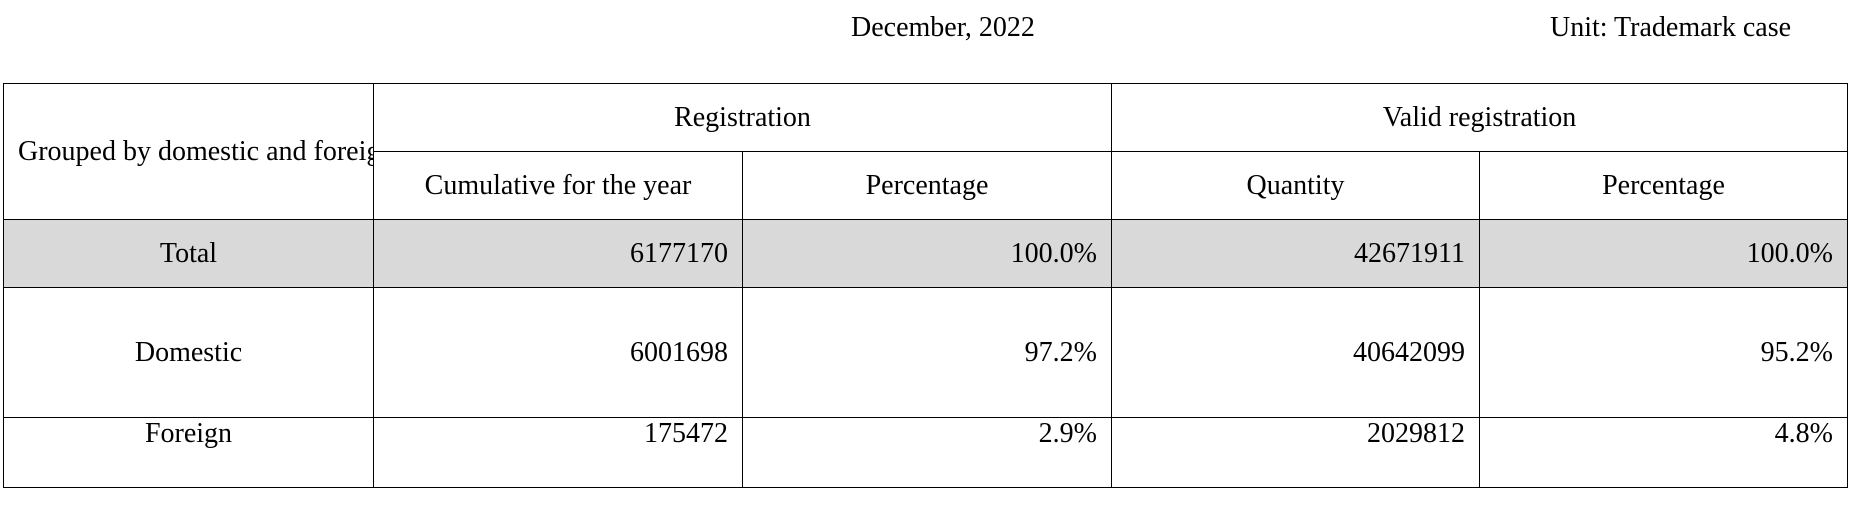 This screenshot has width=1855, height=506. I want to click on quantity-value: 42671911, so click(1295, 253).